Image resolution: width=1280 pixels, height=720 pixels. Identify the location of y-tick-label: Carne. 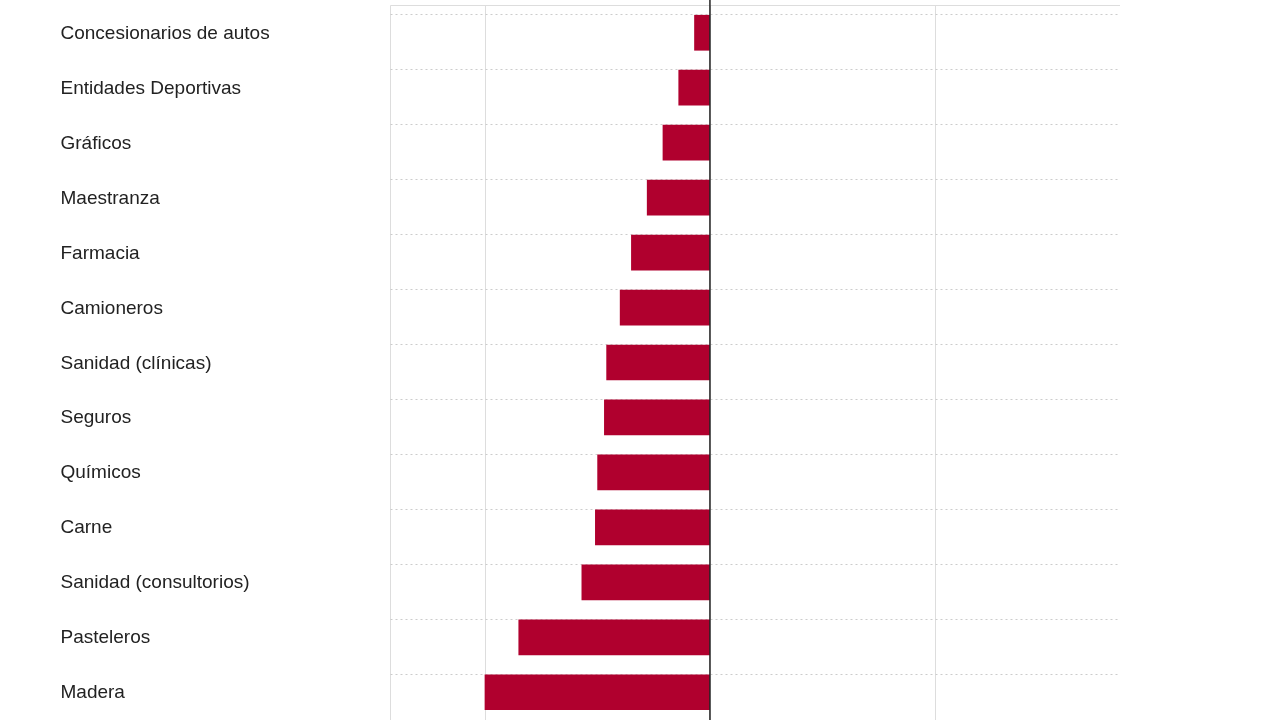
(86, 527).